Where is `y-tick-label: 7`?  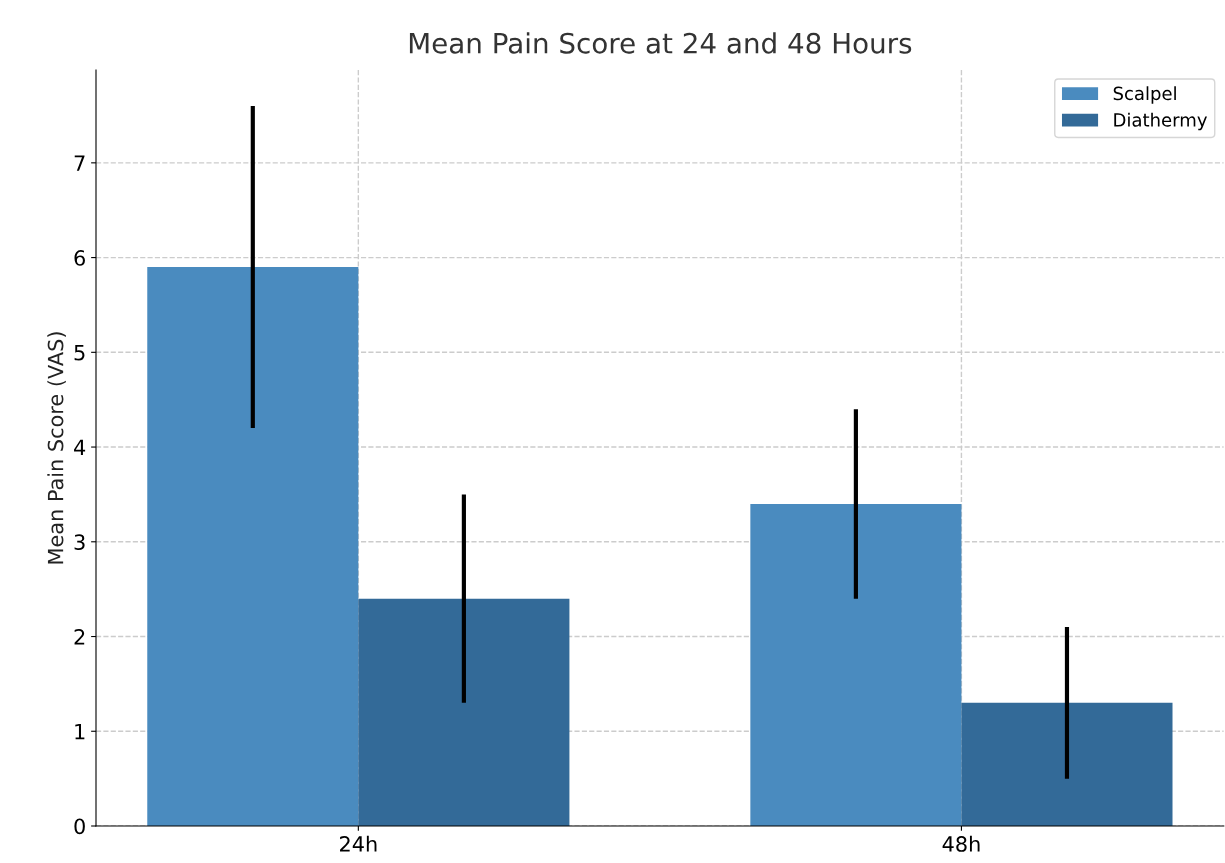 y-tick-label: 7 is located at coordinates (79, 163).